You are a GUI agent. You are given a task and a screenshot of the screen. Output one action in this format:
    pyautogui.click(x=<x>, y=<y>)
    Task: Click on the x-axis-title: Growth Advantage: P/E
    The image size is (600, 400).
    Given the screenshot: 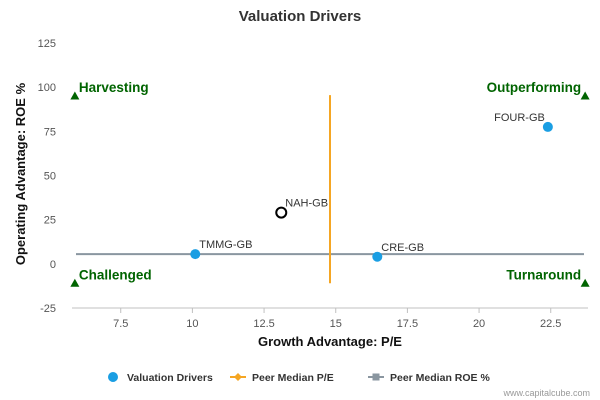 What is the action you would take?
    pyautogui.click(x=330, y=341)
    